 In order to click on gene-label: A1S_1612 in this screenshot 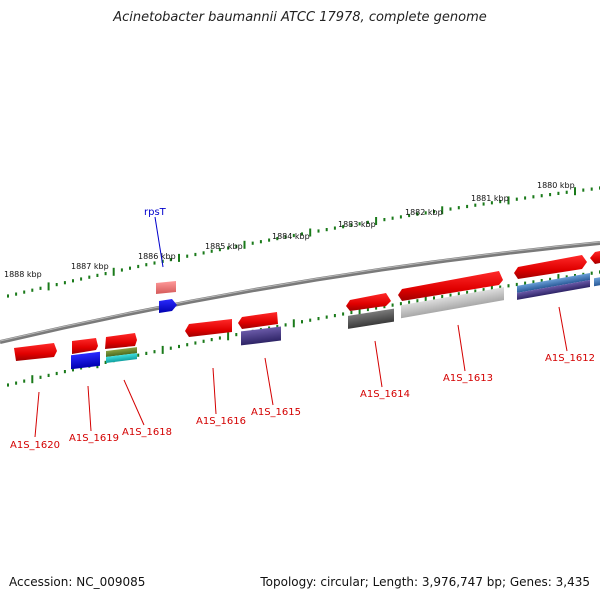, I will do `click(570, 358)`.